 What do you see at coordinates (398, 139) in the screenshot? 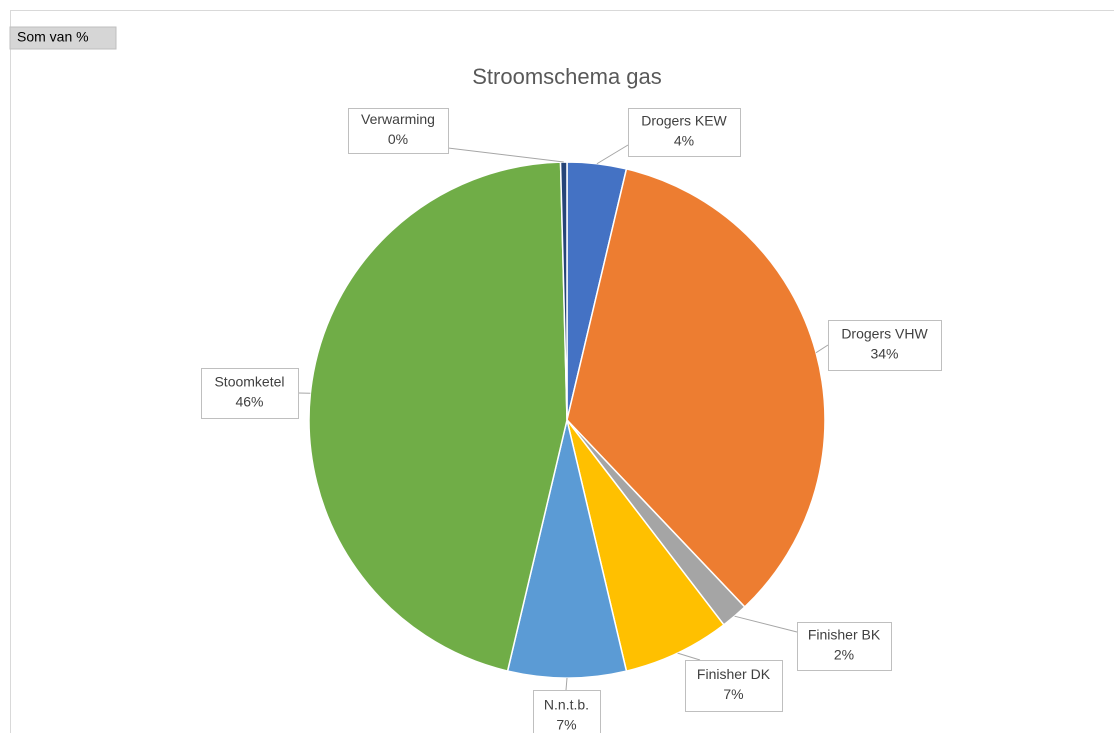
I see `value-label: 0%` at bounding box center [398, 139].